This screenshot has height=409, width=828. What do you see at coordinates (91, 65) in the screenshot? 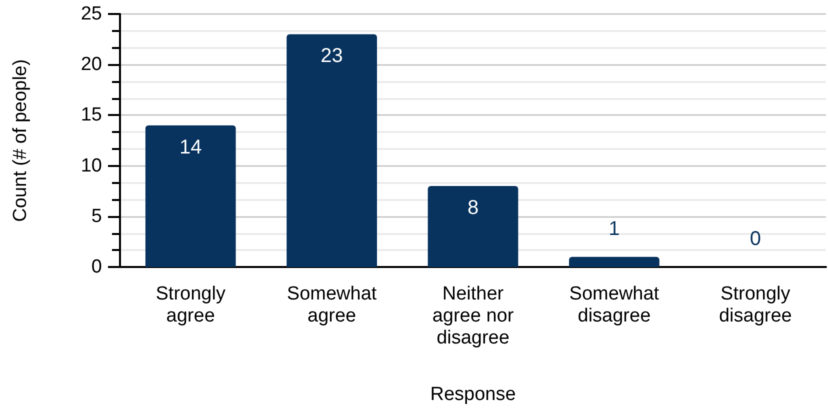
I see `y-tick-label: 20` at bounding box center [91, 65].